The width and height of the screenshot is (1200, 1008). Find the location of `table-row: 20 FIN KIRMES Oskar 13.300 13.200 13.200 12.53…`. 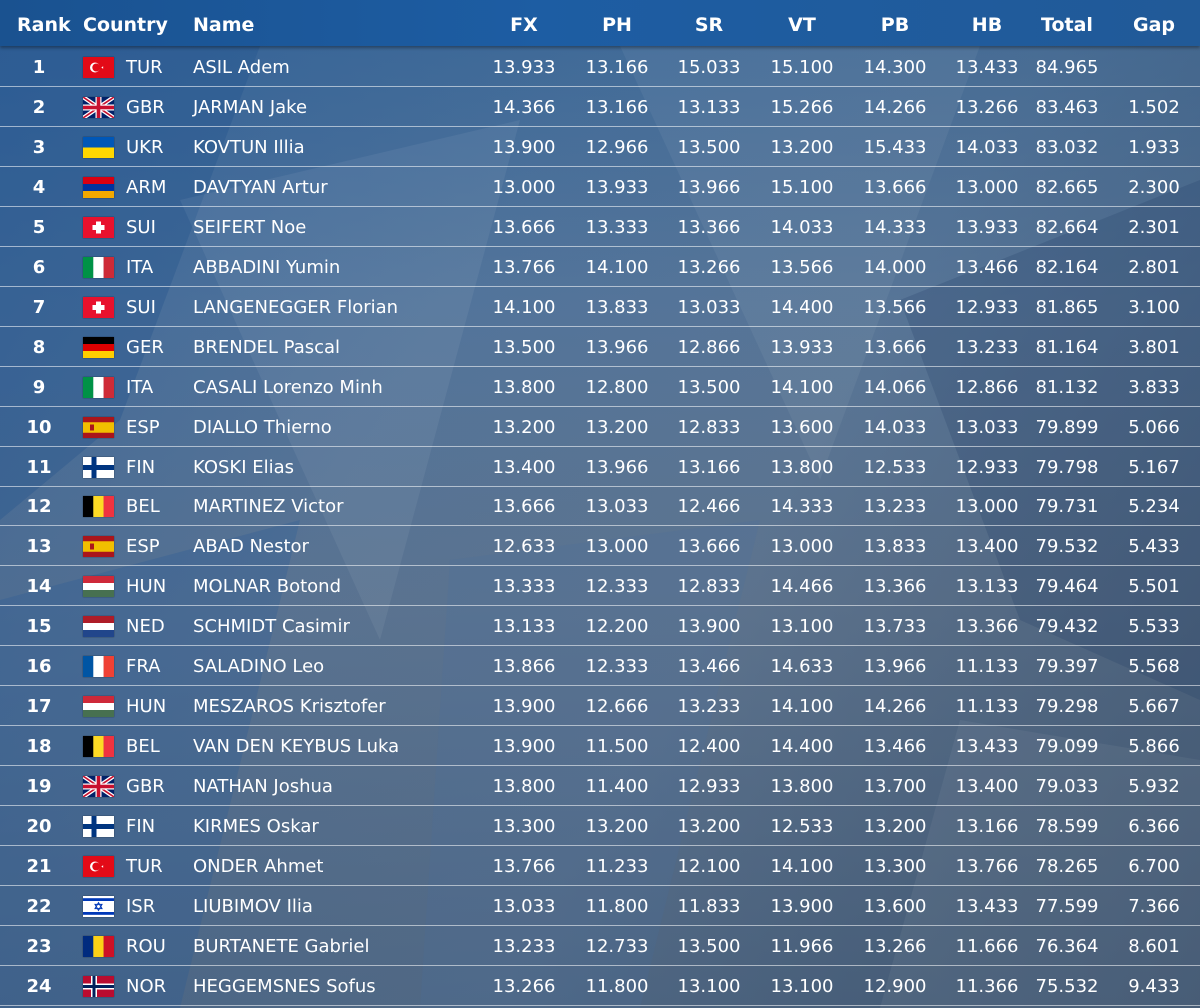

table-row: 20 FIN KIRMES Oskar 13.300 13.200 13.200 12.53… is located at coordinates (600, 826).